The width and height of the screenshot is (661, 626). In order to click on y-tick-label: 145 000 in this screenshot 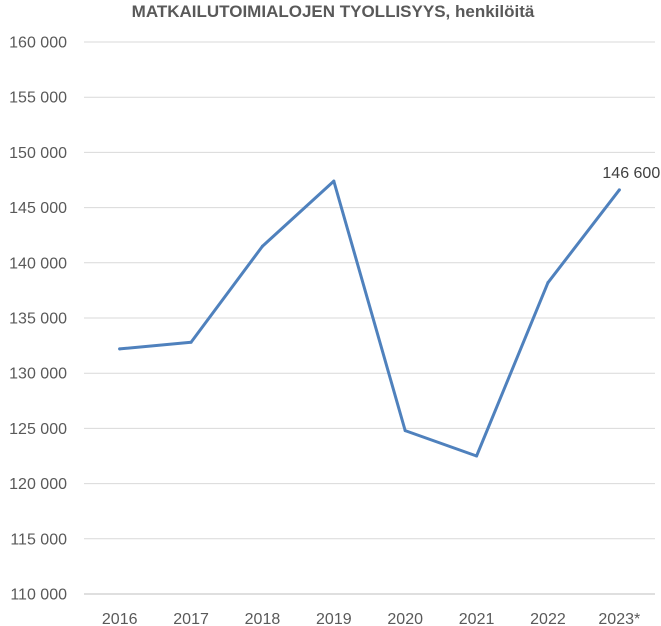, I will do `click(38, 208)`.